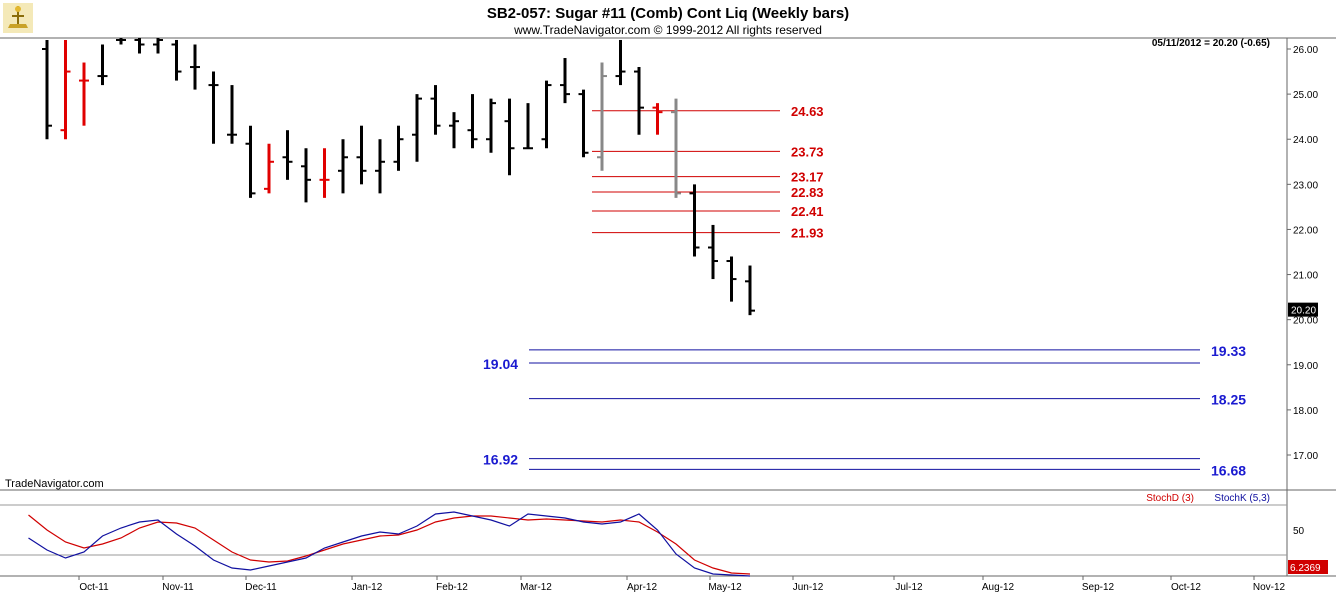 The image size is (1336, 594). I want to click on x-tick-label: Oct-11, so click(94, 587).